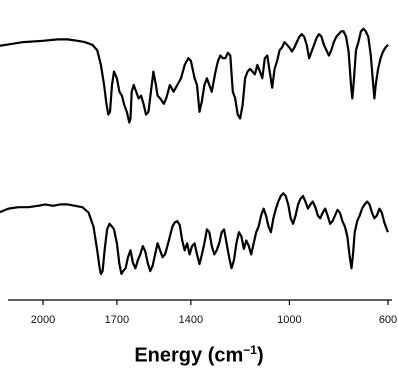 The image size is (398, 377). Describe the element at coordinates (289, 320) in the screenshot. I see `x-tick-label: 1000` at that location.